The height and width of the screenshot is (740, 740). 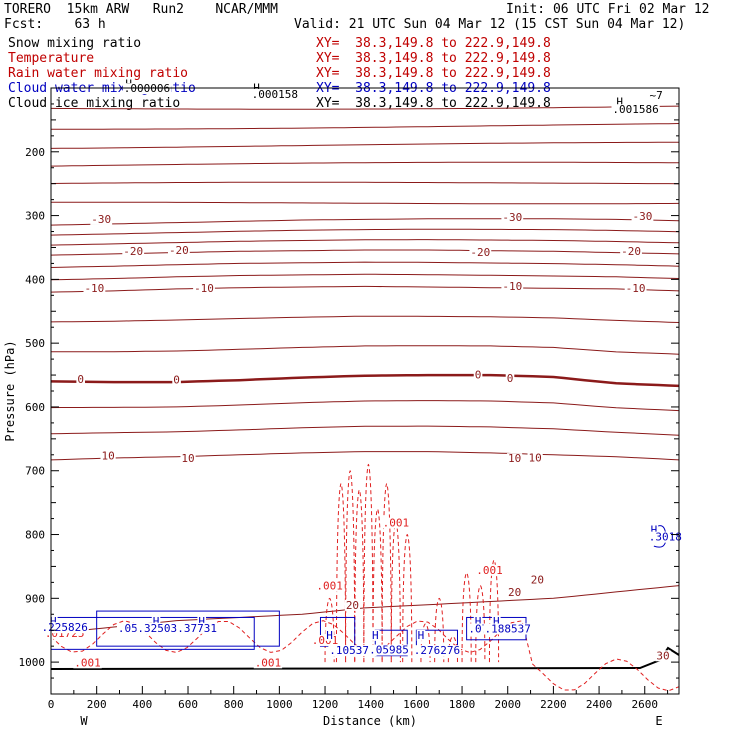 I want to click on cloud-water-label: .188537, so click(x=508, y=628).